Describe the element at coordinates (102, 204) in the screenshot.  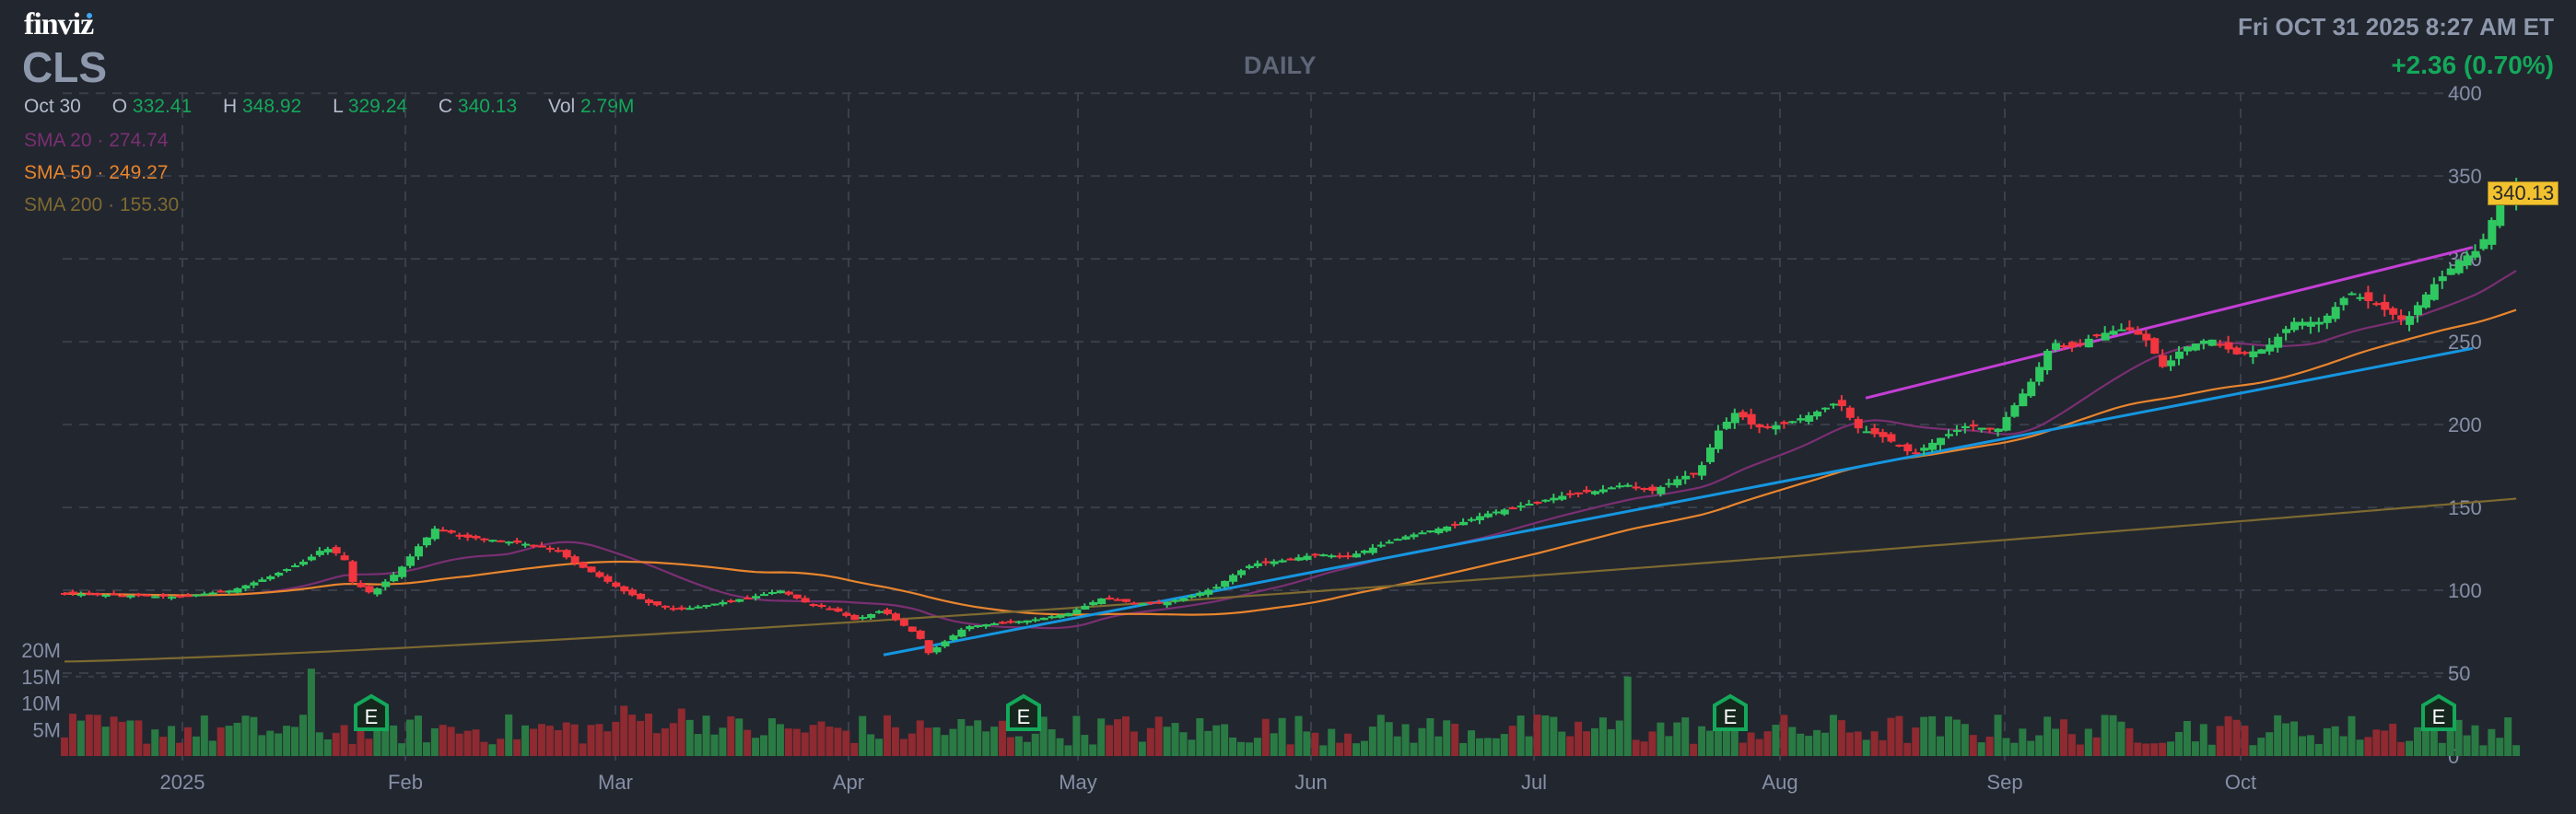
I see `sma200-legend: SMA 200 · 155.30` at that location.